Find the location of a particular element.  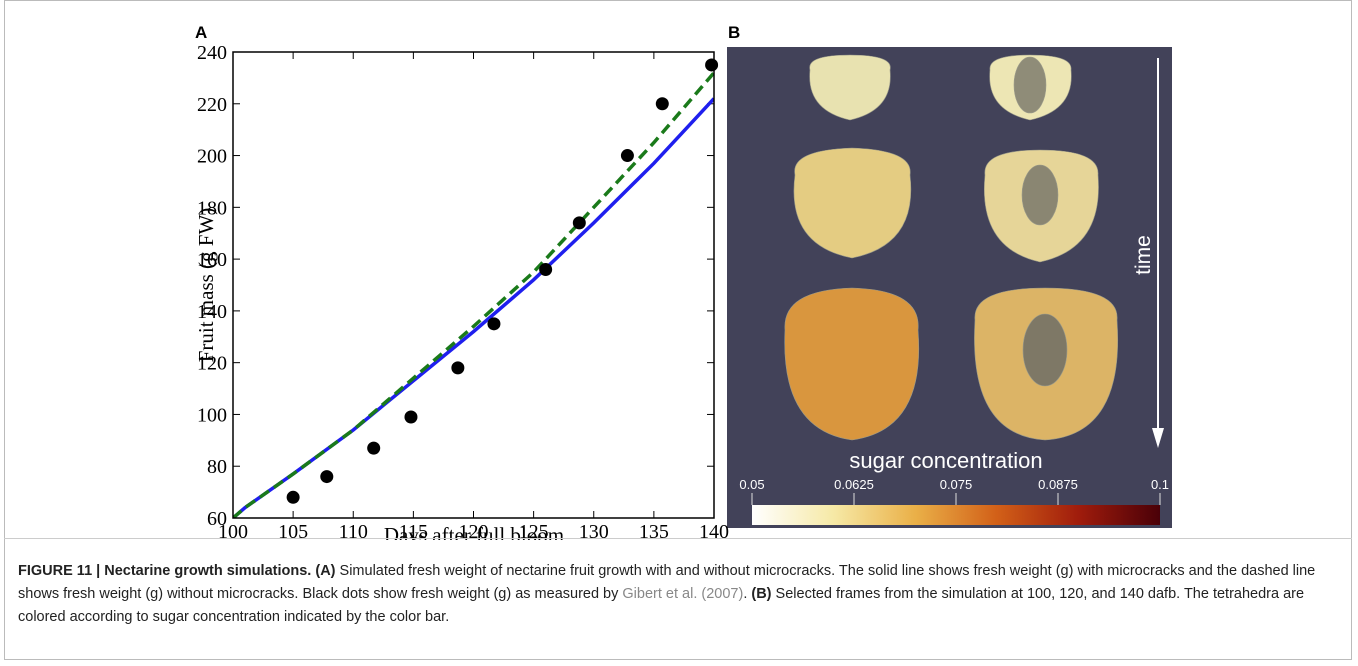

y-tick-label: 200 is located at coordinates (212, 157).